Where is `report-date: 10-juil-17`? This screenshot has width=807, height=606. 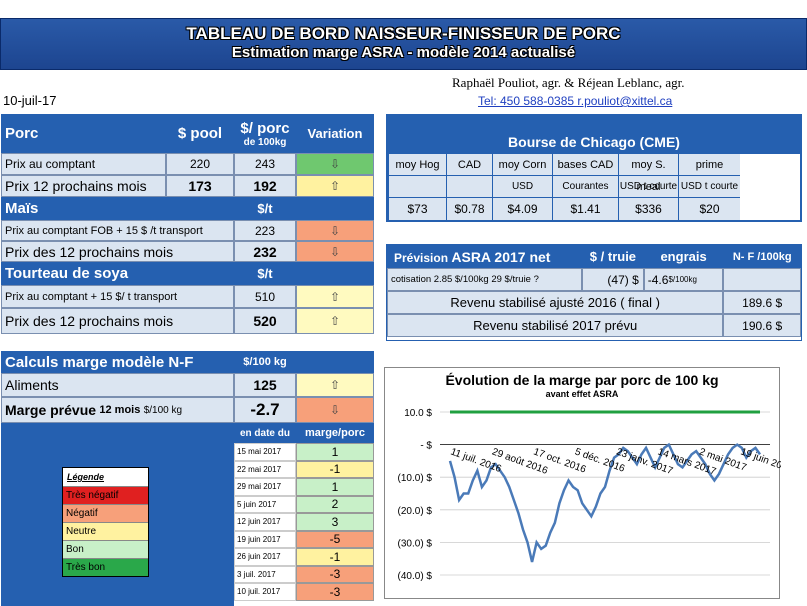
report-date: 10-juil-17 is located at coordinates (30, 100).